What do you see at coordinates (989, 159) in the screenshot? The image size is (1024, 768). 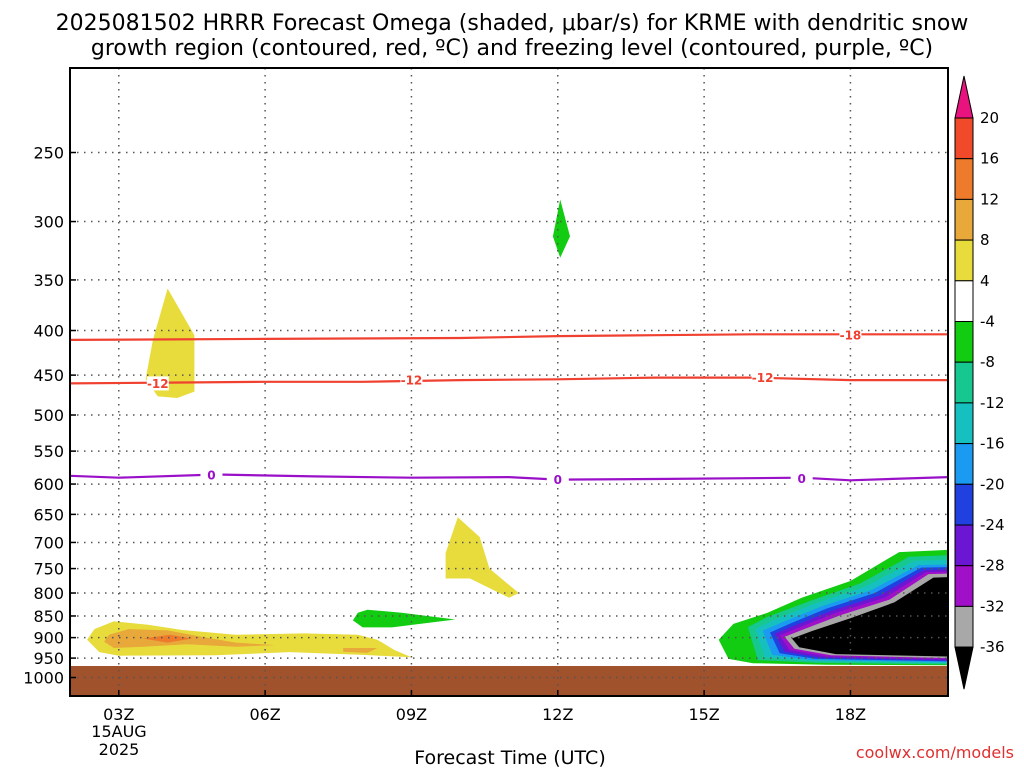 I see `colorbar-label-1: 16` at bounding box center [989, 159].